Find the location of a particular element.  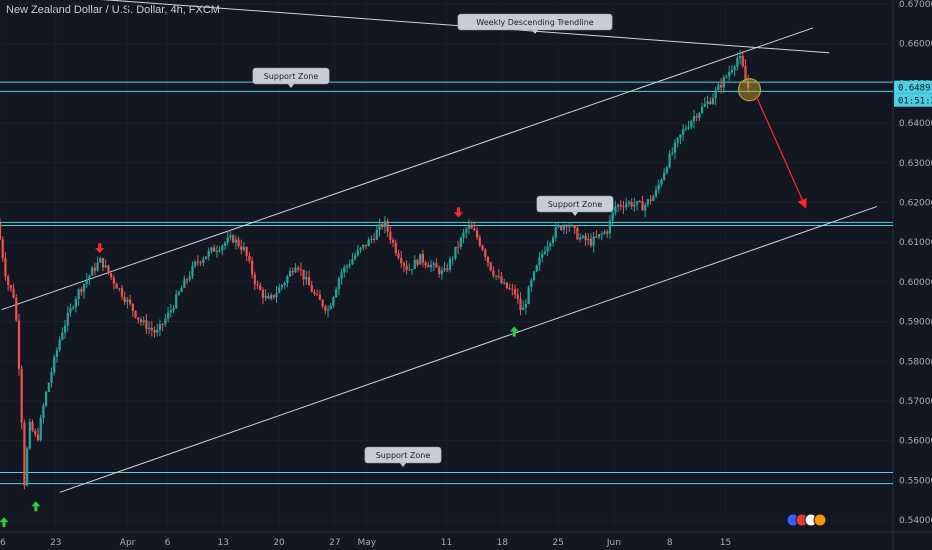

time-tick-label: 15 is located at coordinates (725, 543).